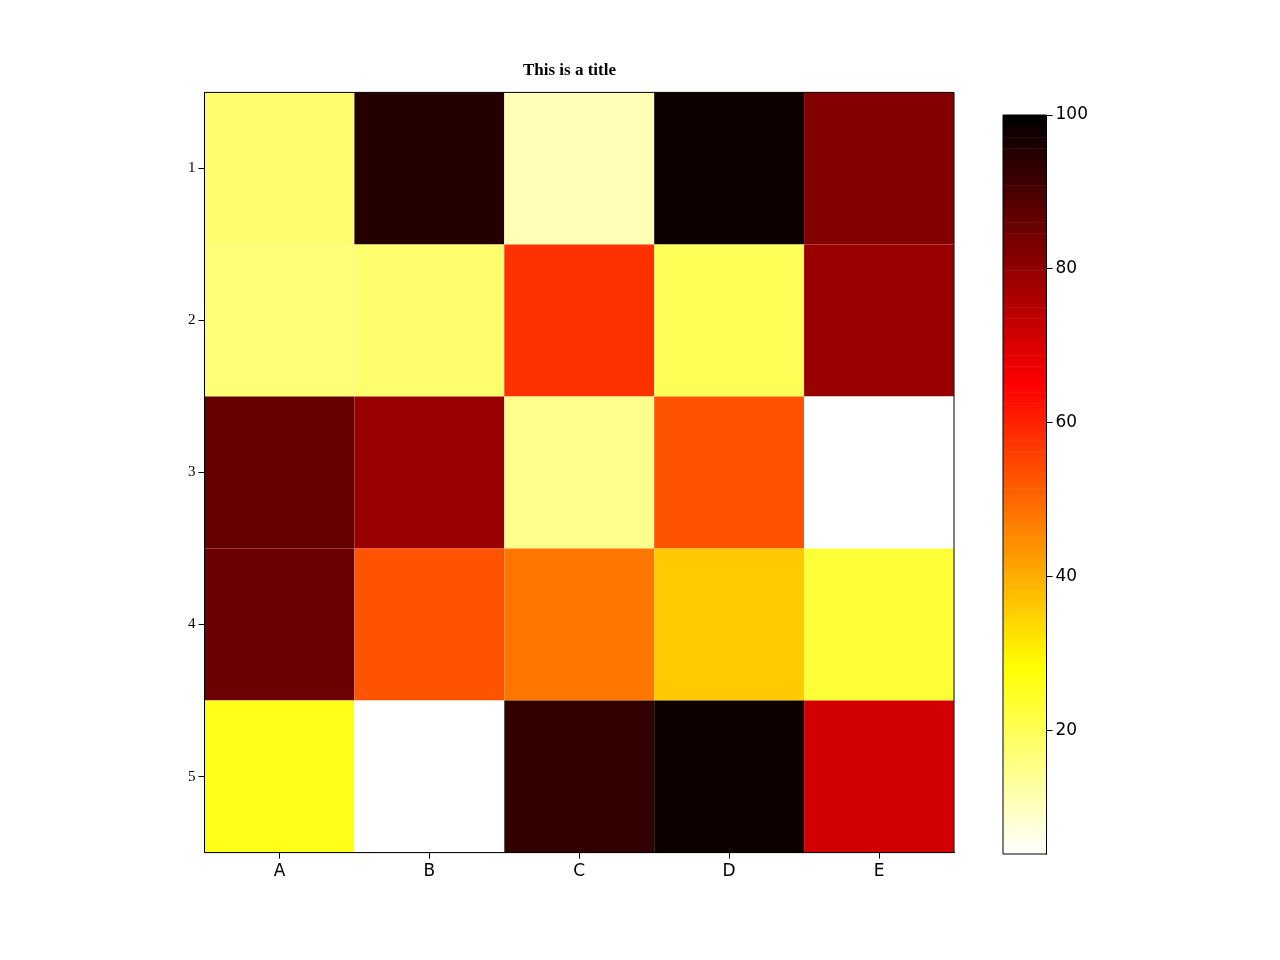 The width and height of the screenshot is (1280, 960). I want to click on y-tick-label: 5, so click(192, 775).